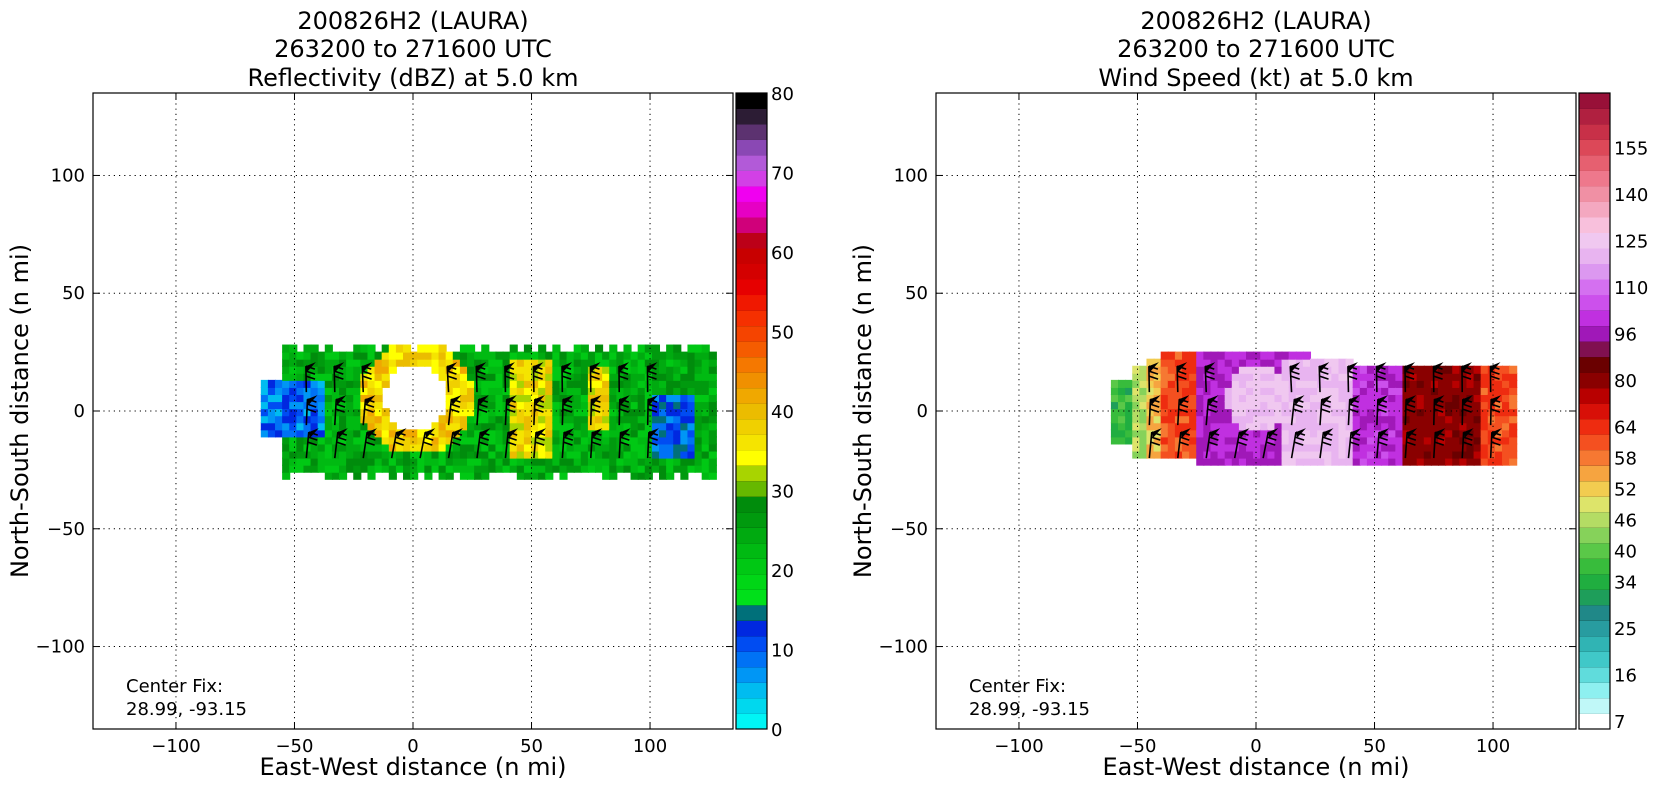 This screenshot has height=787, width=1654. Describe the element at coordinates (1619, 722) in the screenshot. I see `colorbar-tick-label: 7` at that location.